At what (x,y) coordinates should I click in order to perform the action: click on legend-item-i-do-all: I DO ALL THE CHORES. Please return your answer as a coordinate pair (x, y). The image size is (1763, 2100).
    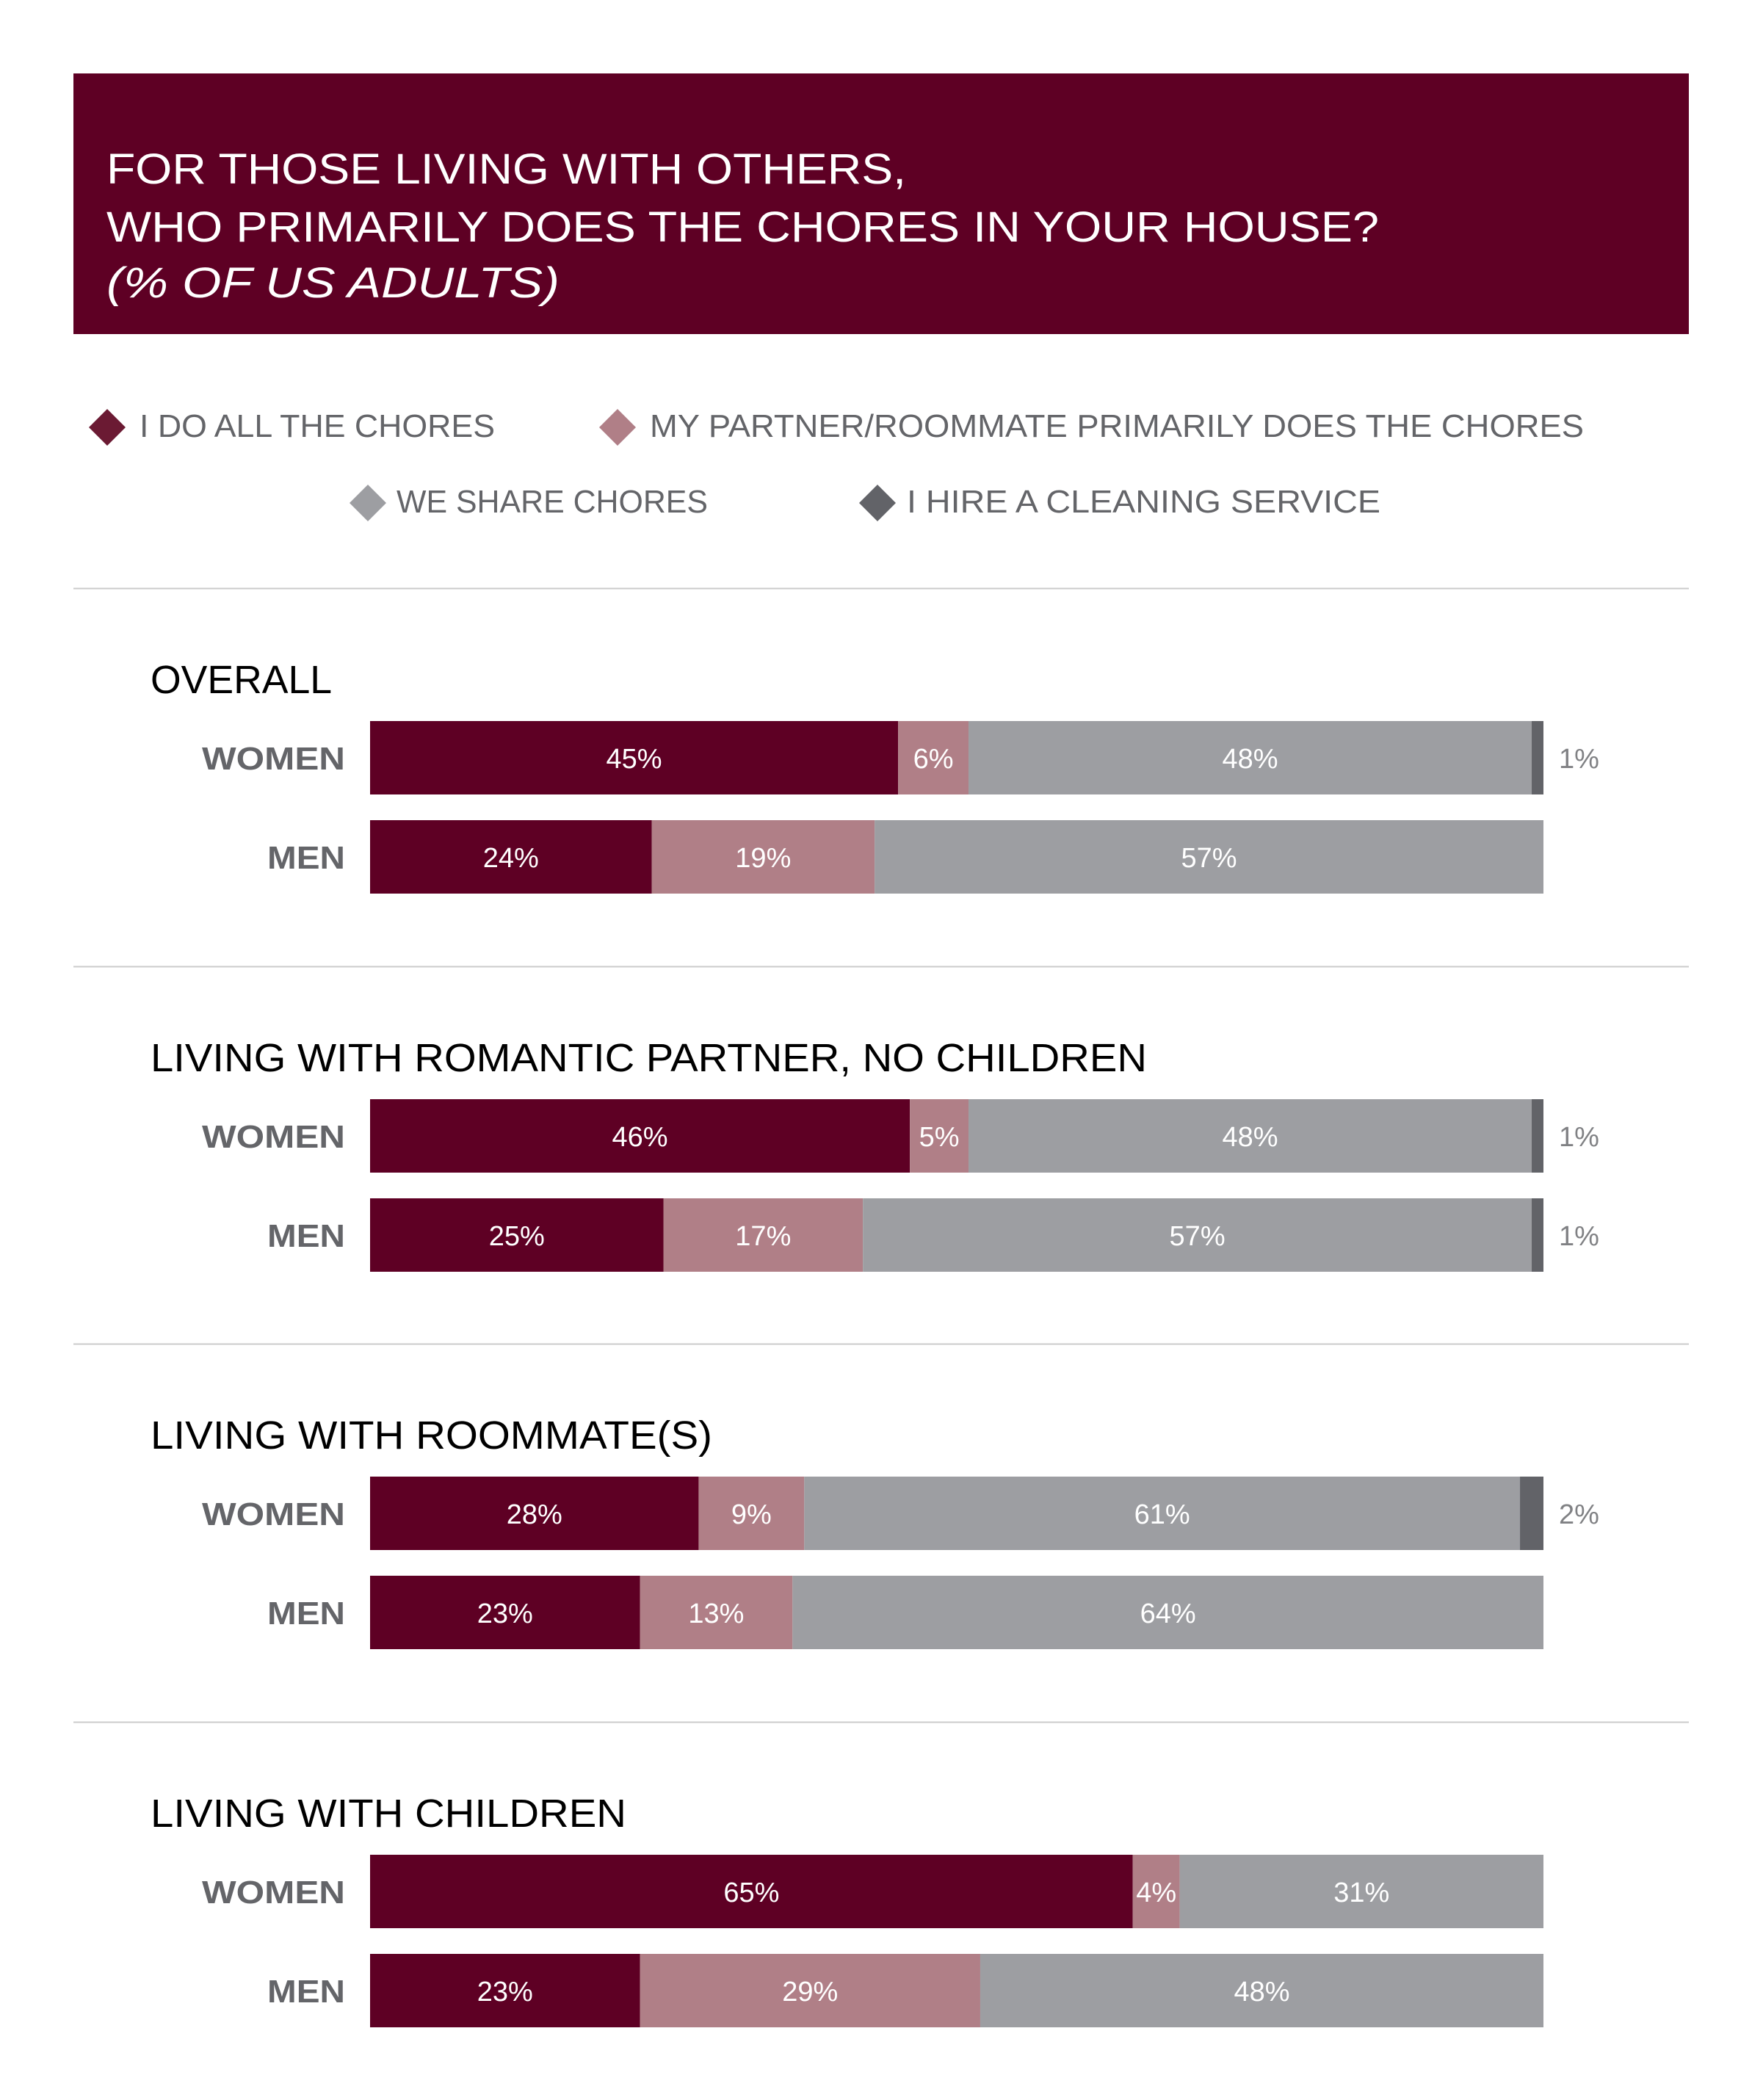
    Looking at the image, I should click on (292, 427).